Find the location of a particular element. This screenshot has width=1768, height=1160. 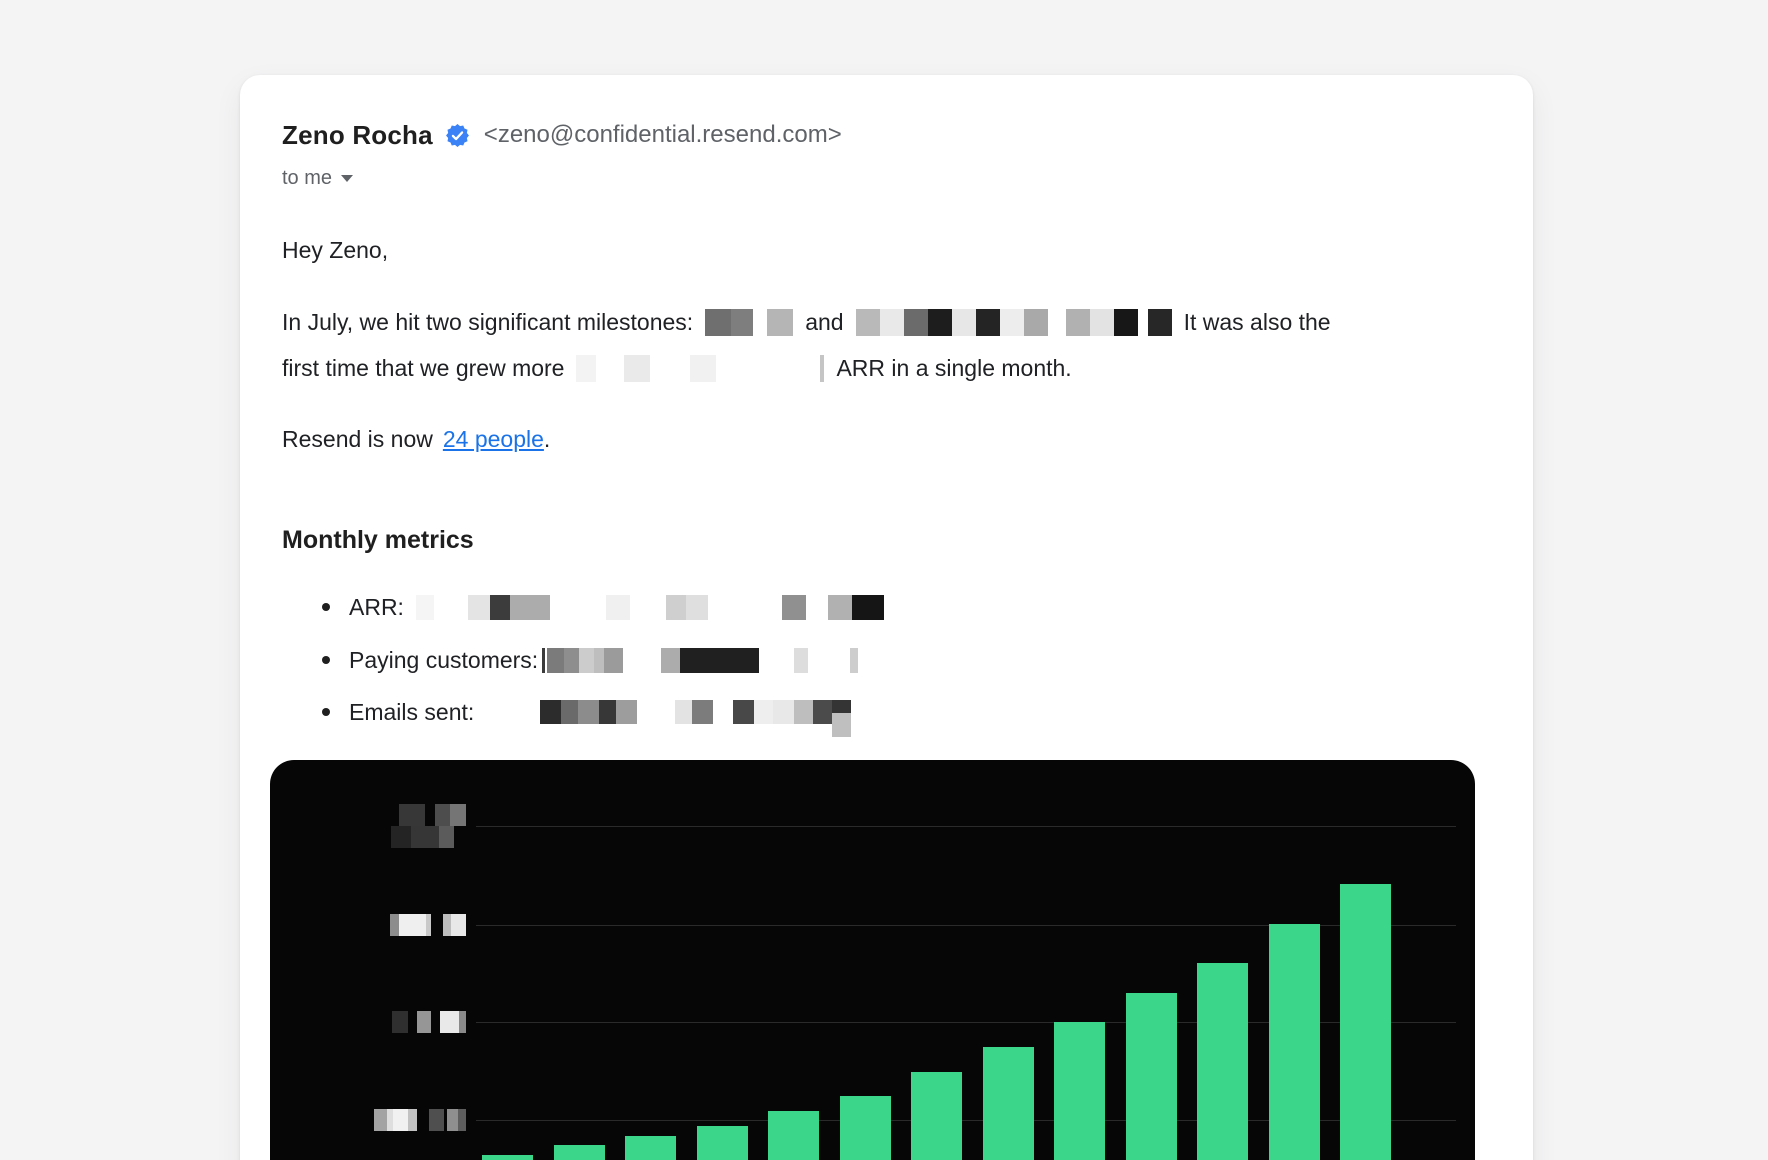

verified-badge-icon is located at coordinates (457, 135).